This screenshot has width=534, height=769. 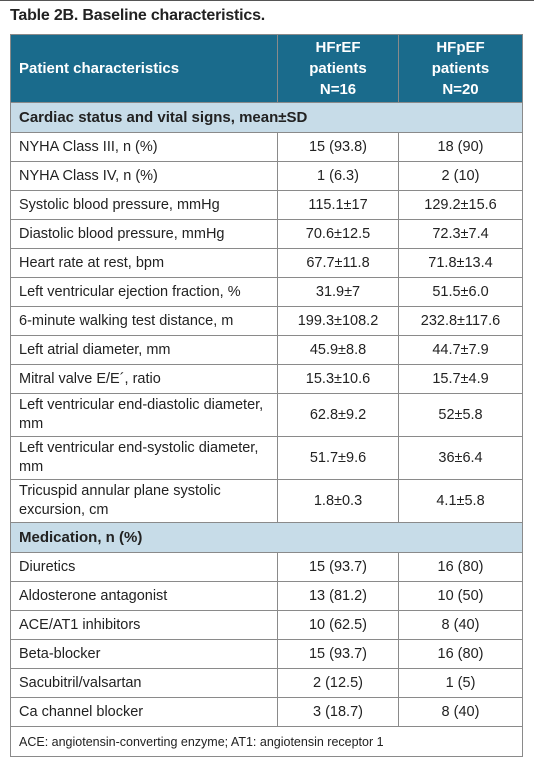 What do you see at coordinates (138, 15) in the screenshot?
I see `table-title: Table 2B. Baseline characteristics.` at bounding box center [138, 15].